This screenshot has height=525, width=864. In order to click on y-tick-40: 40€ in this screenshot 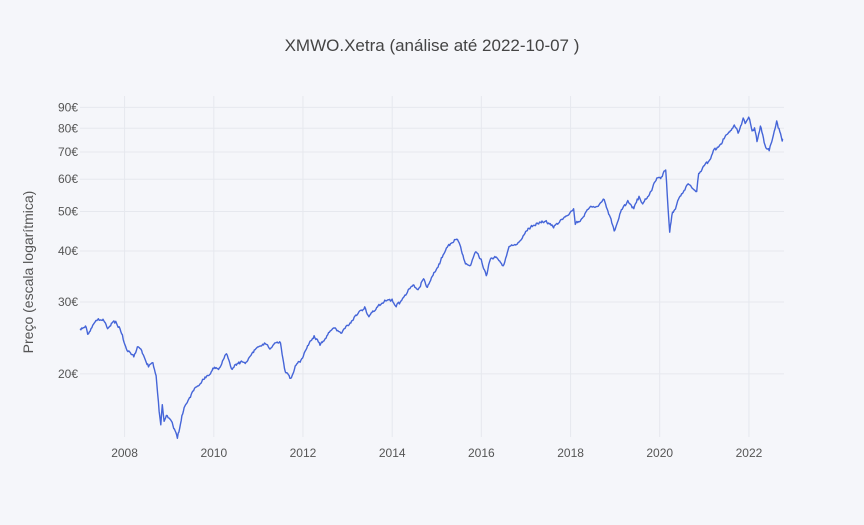, I will do `click(68, 251)`.